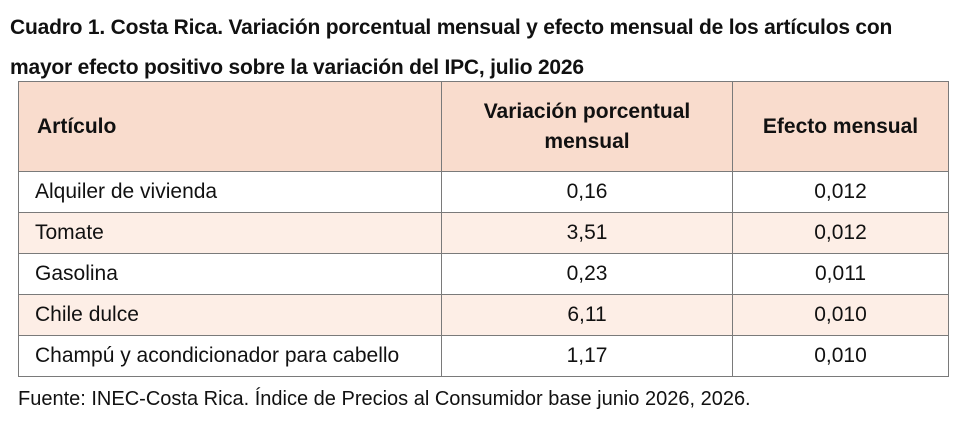 Image resolution: width=964 pixels, height=427 pixels. Describe the element at coordinates (230, 315) in the screenshot. I see `cell-articulo: Chile dulce` at that location.